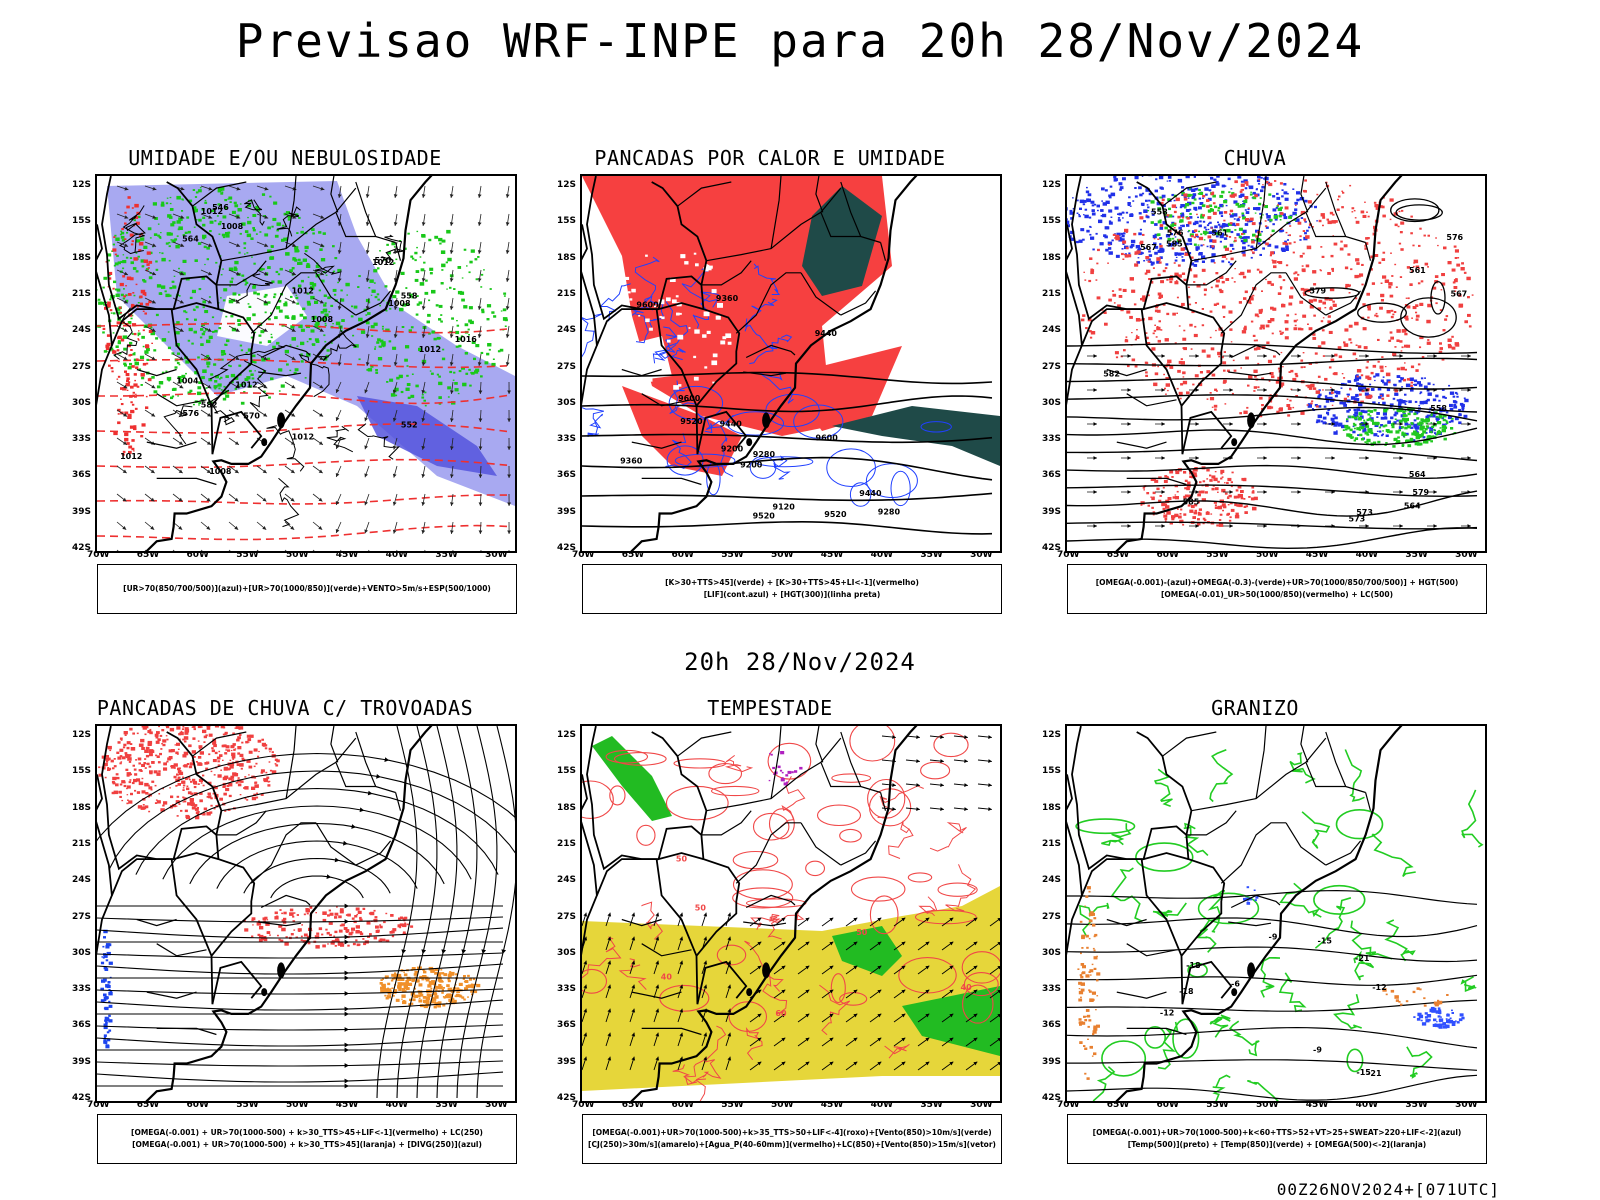 The height and width of the screenshot is (1200, 1600). What do you see at coordinates (749, 442) in the screenshot?
I see `lagoon` at bounding box center [749, 442].